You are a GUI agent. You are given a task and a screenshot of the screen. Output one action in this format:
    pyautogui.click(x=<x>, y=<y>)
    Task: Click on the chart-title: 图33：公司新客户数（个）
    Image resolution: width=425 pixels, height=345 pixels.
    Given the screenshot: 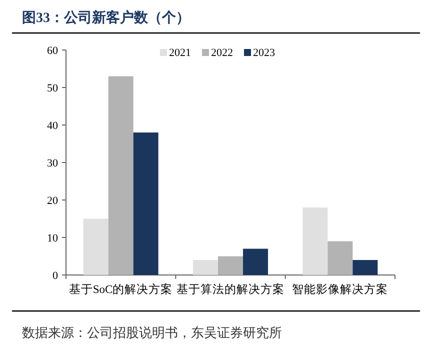 What is the action you would take?
    pyautogui.click(x=106, y=17)
    